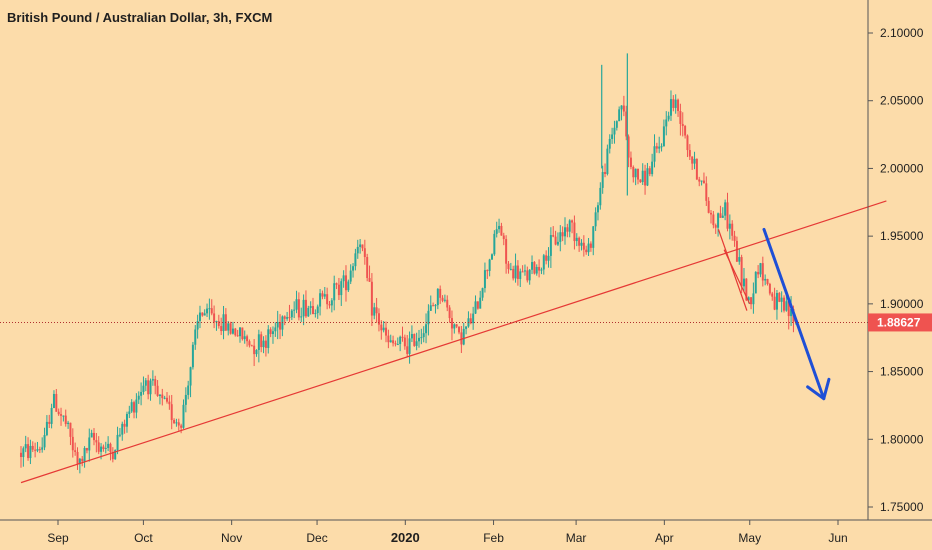  I want to click on forecast-arrow-shaft, so click(794, 314).